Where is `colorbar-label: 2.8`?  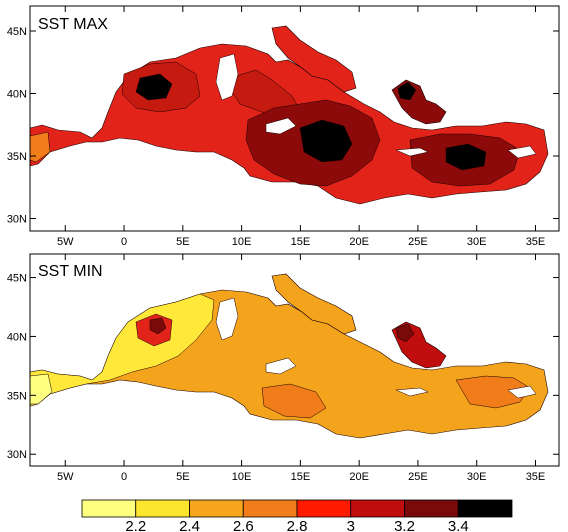 colorbar-label: 2.8 is located at coordinates (297, 525).